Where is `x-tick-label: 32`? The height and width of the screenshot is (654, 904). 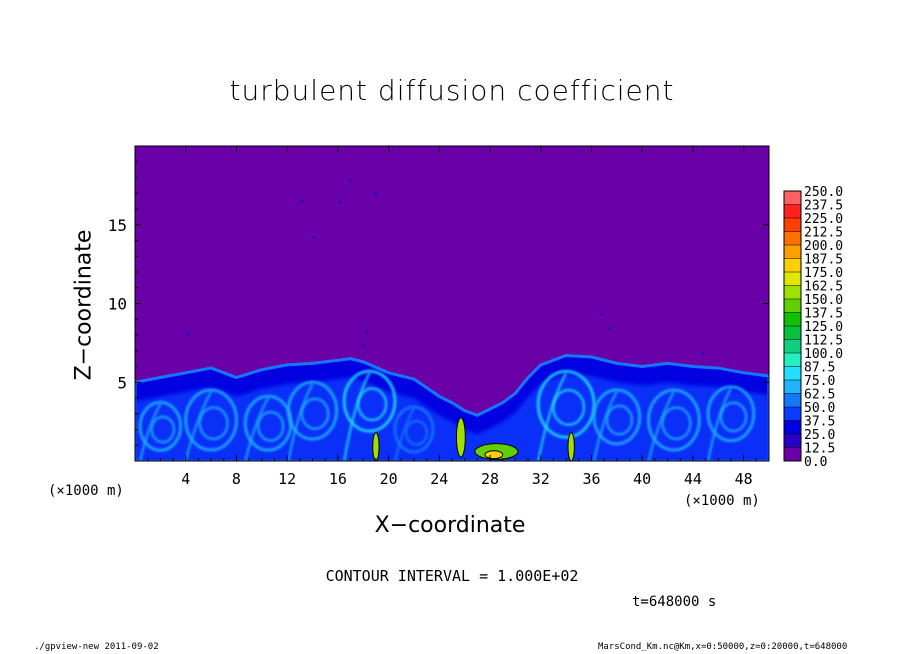 x-tick-label: 32 is located at coordinates (541, 479).